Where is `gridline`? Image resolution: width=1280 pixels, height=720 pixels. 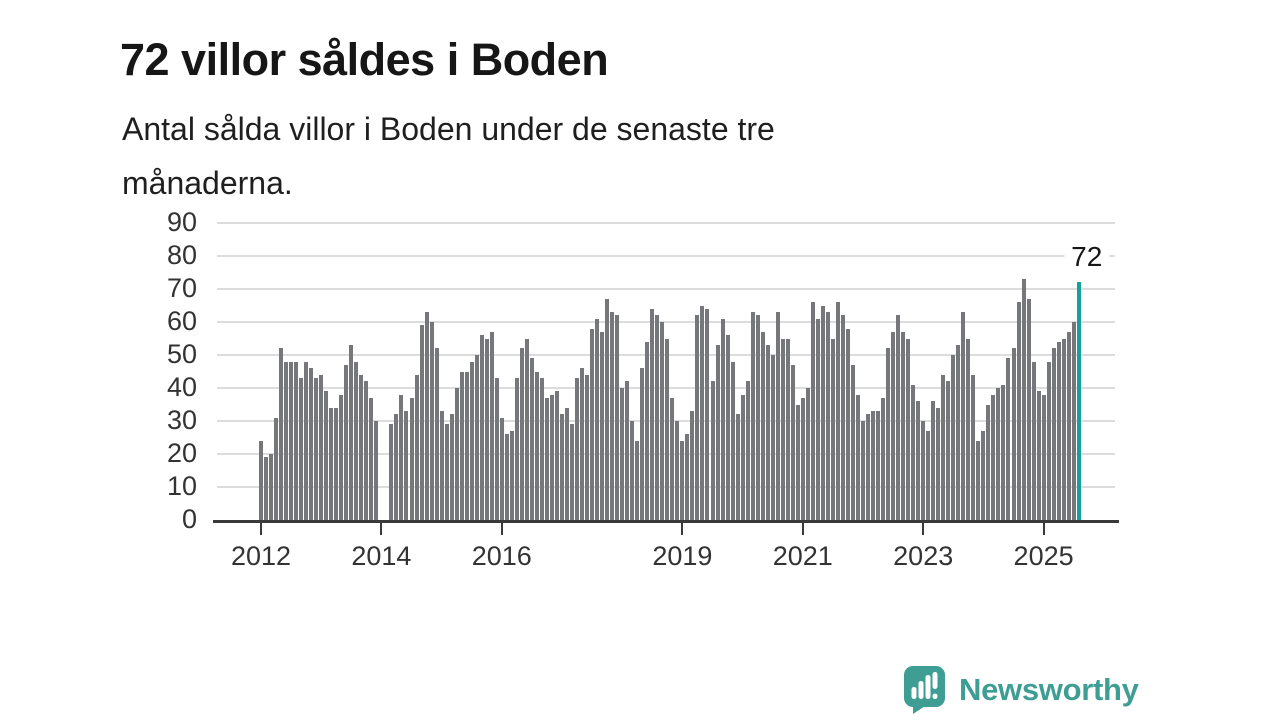 gridline is located at coordinates (666, 289).